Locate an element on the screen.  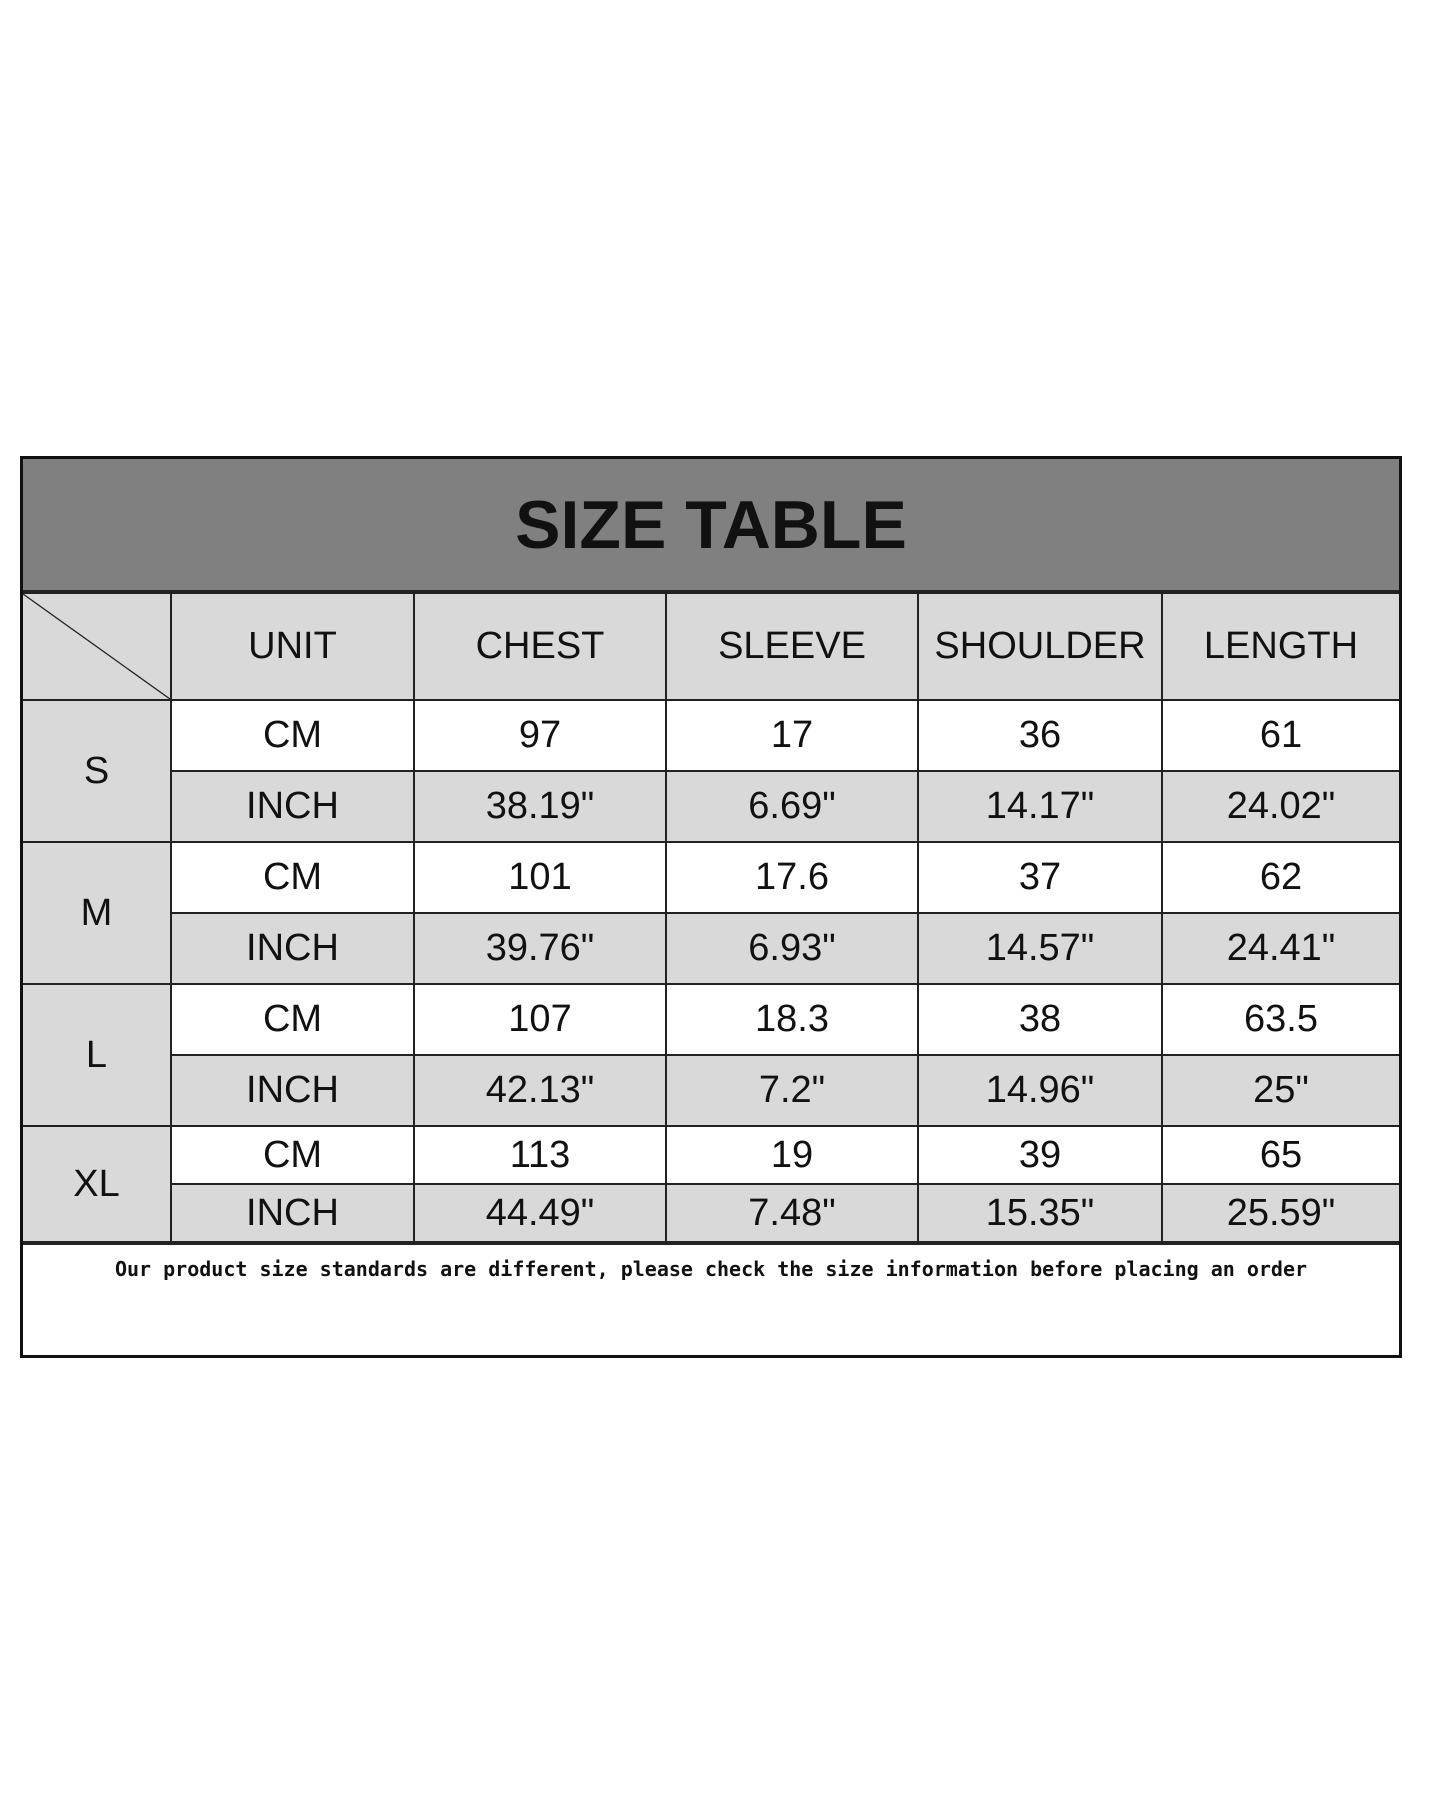
corner-cell is located at coordinates (97, 646).